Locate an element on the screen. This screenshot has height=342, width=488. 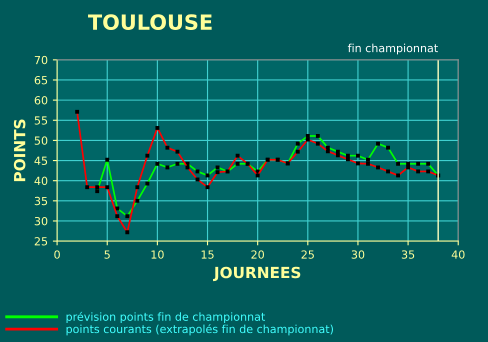
y-tick-label: 35 is located at coordinates (41, 201).